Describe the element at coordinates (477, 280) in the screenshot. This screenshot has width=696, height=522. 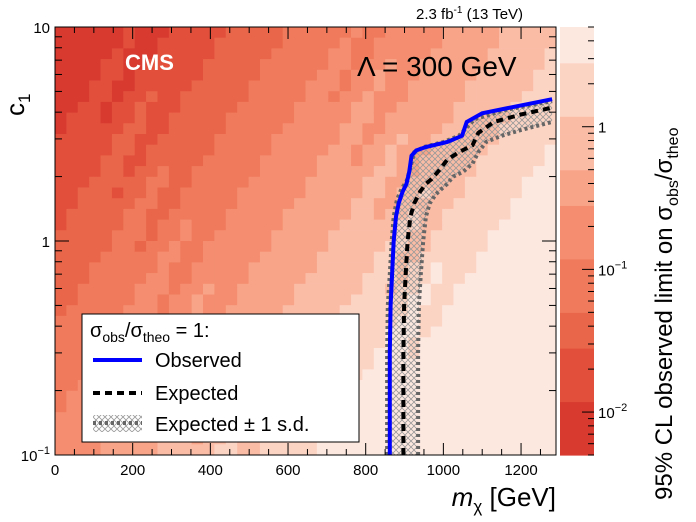
I see `expected-line` at that location.